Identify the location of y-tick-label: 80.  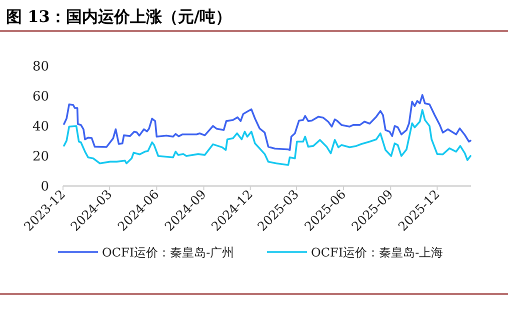
(40, 67).